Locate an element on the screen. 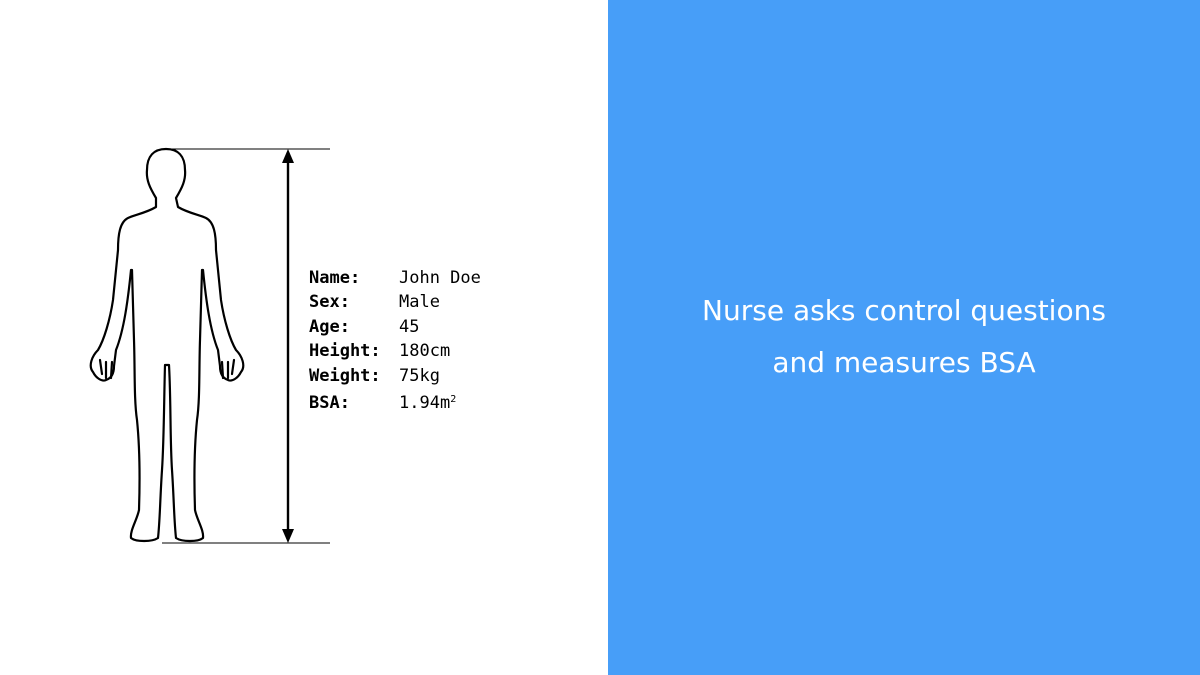 The image size is (1200, 675). info-value: 180cm is located at coordinates (425, 351).